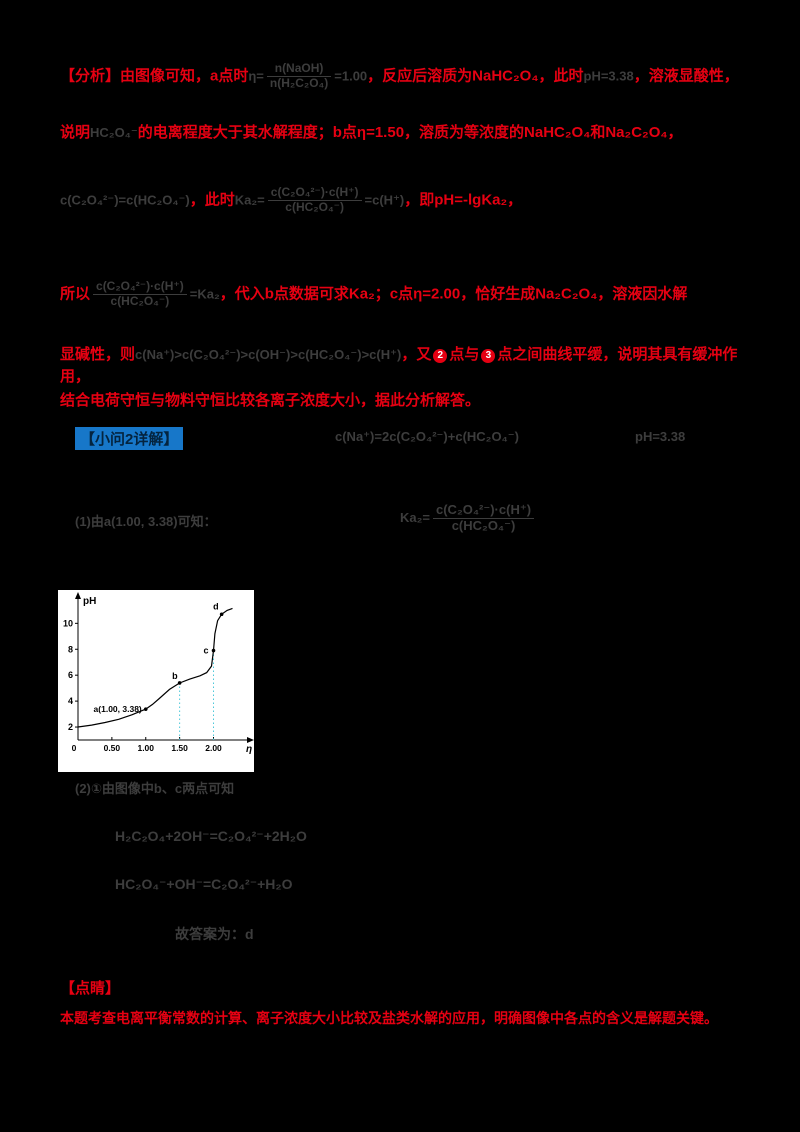 Image resolution: width=800 pixels, height=1132 pixels. Describe the element at coordinates (415, 517) in the screenshot. I see `ka2-prefix: Ka₂=` at that location.